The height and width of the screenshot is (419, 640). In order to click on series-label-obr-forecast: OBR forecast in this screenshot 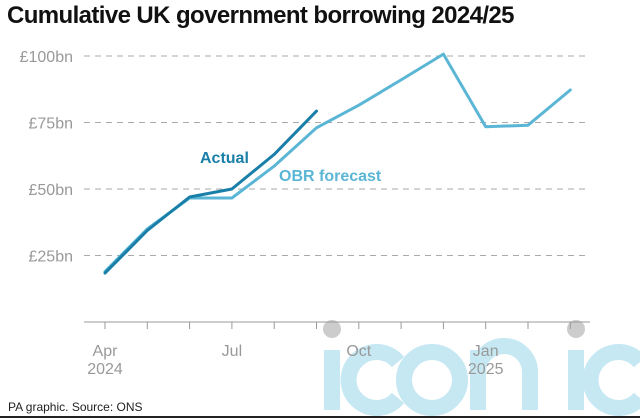, I will do `click(330, 176)`.